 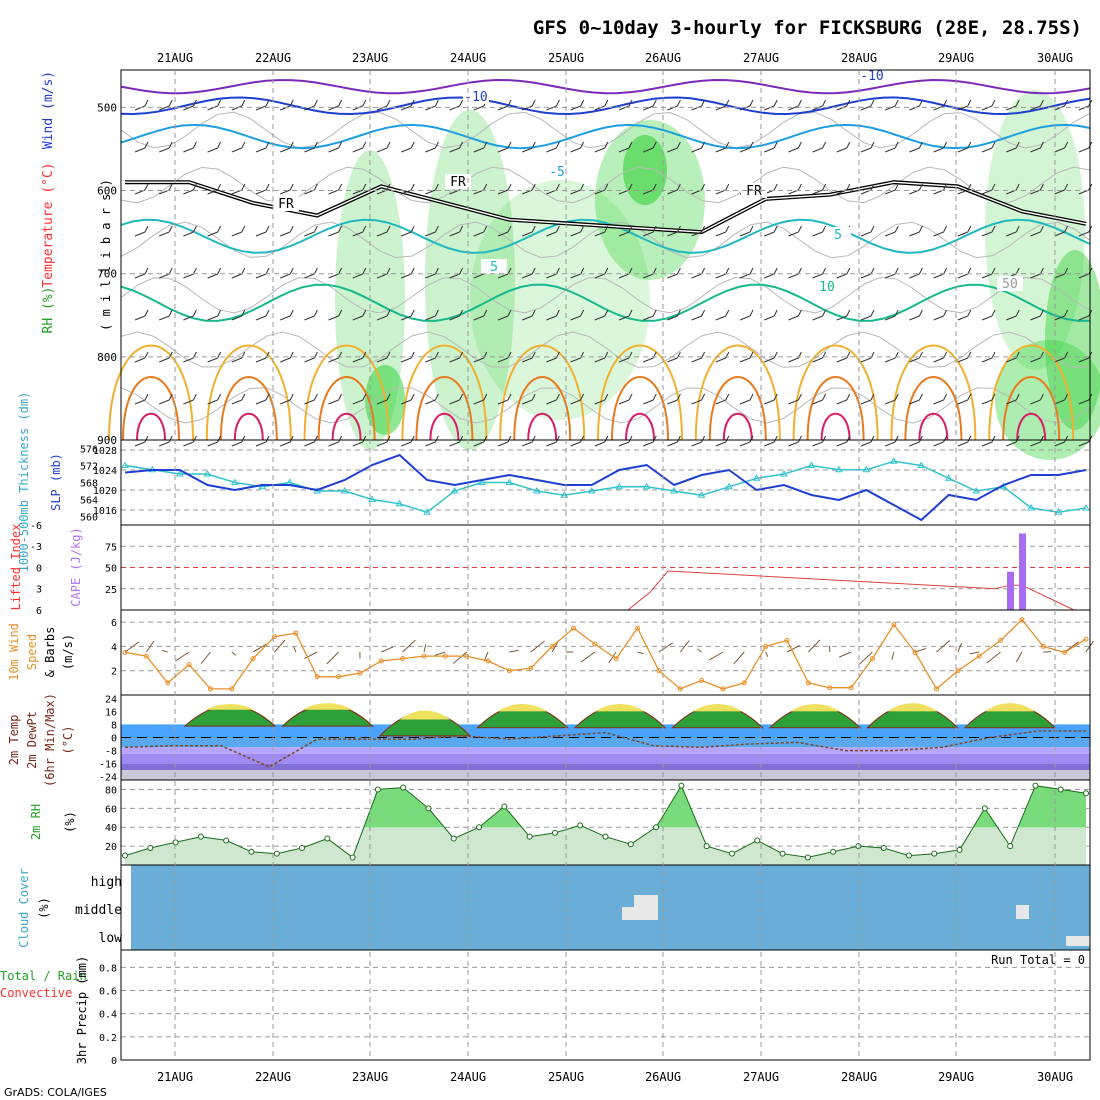 I want to click on day-label-top: 24AUG, so click(x=468, y=58).